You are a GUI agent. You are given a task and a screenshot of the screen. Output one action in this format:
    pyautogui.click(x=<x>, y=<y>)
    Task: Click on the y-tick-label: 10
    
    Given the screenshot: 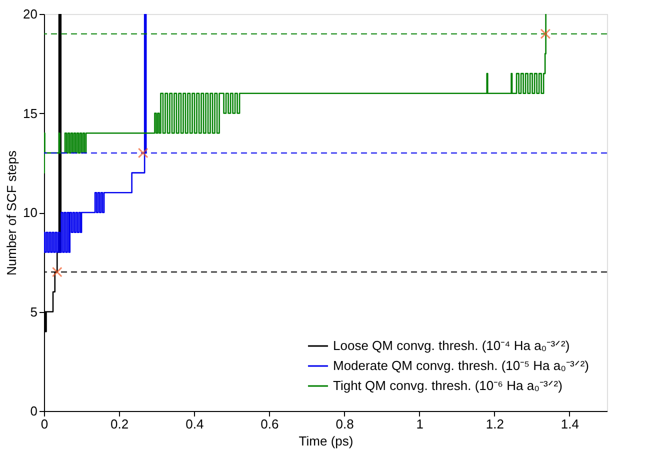 What is the action you would take?
    pyautogui.click(x=30, y=212)
    